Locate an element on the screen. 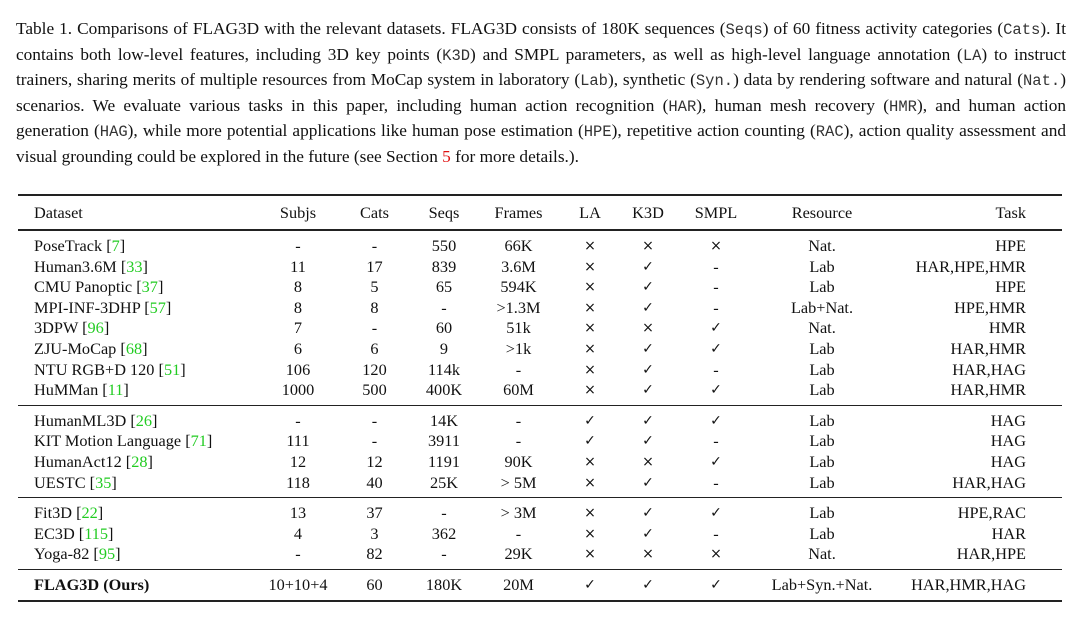 This screenshot has width=1080, height=628. dataset-cell: CMU Panoptic [37] is located at coordinates (99, 287).